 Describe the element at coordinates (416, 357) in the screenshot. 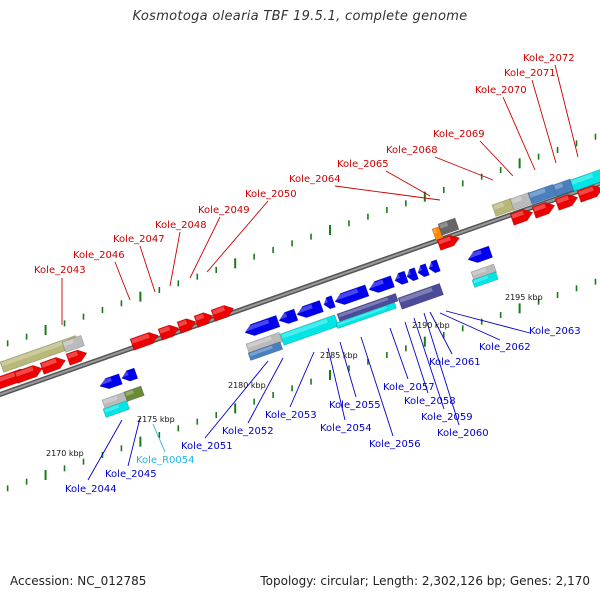

I see `leader-kole-2058` at that location.